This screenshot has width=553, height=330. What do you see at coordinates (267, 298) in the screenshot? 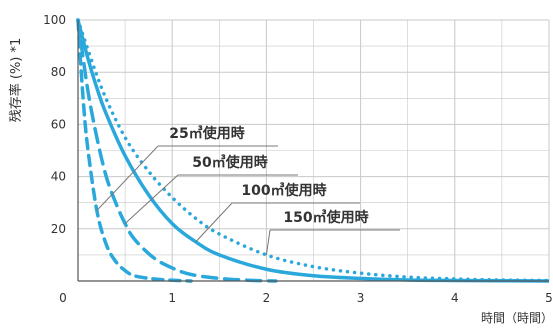
I see `x-tick-label: 2` at bounding box center [267, 298].